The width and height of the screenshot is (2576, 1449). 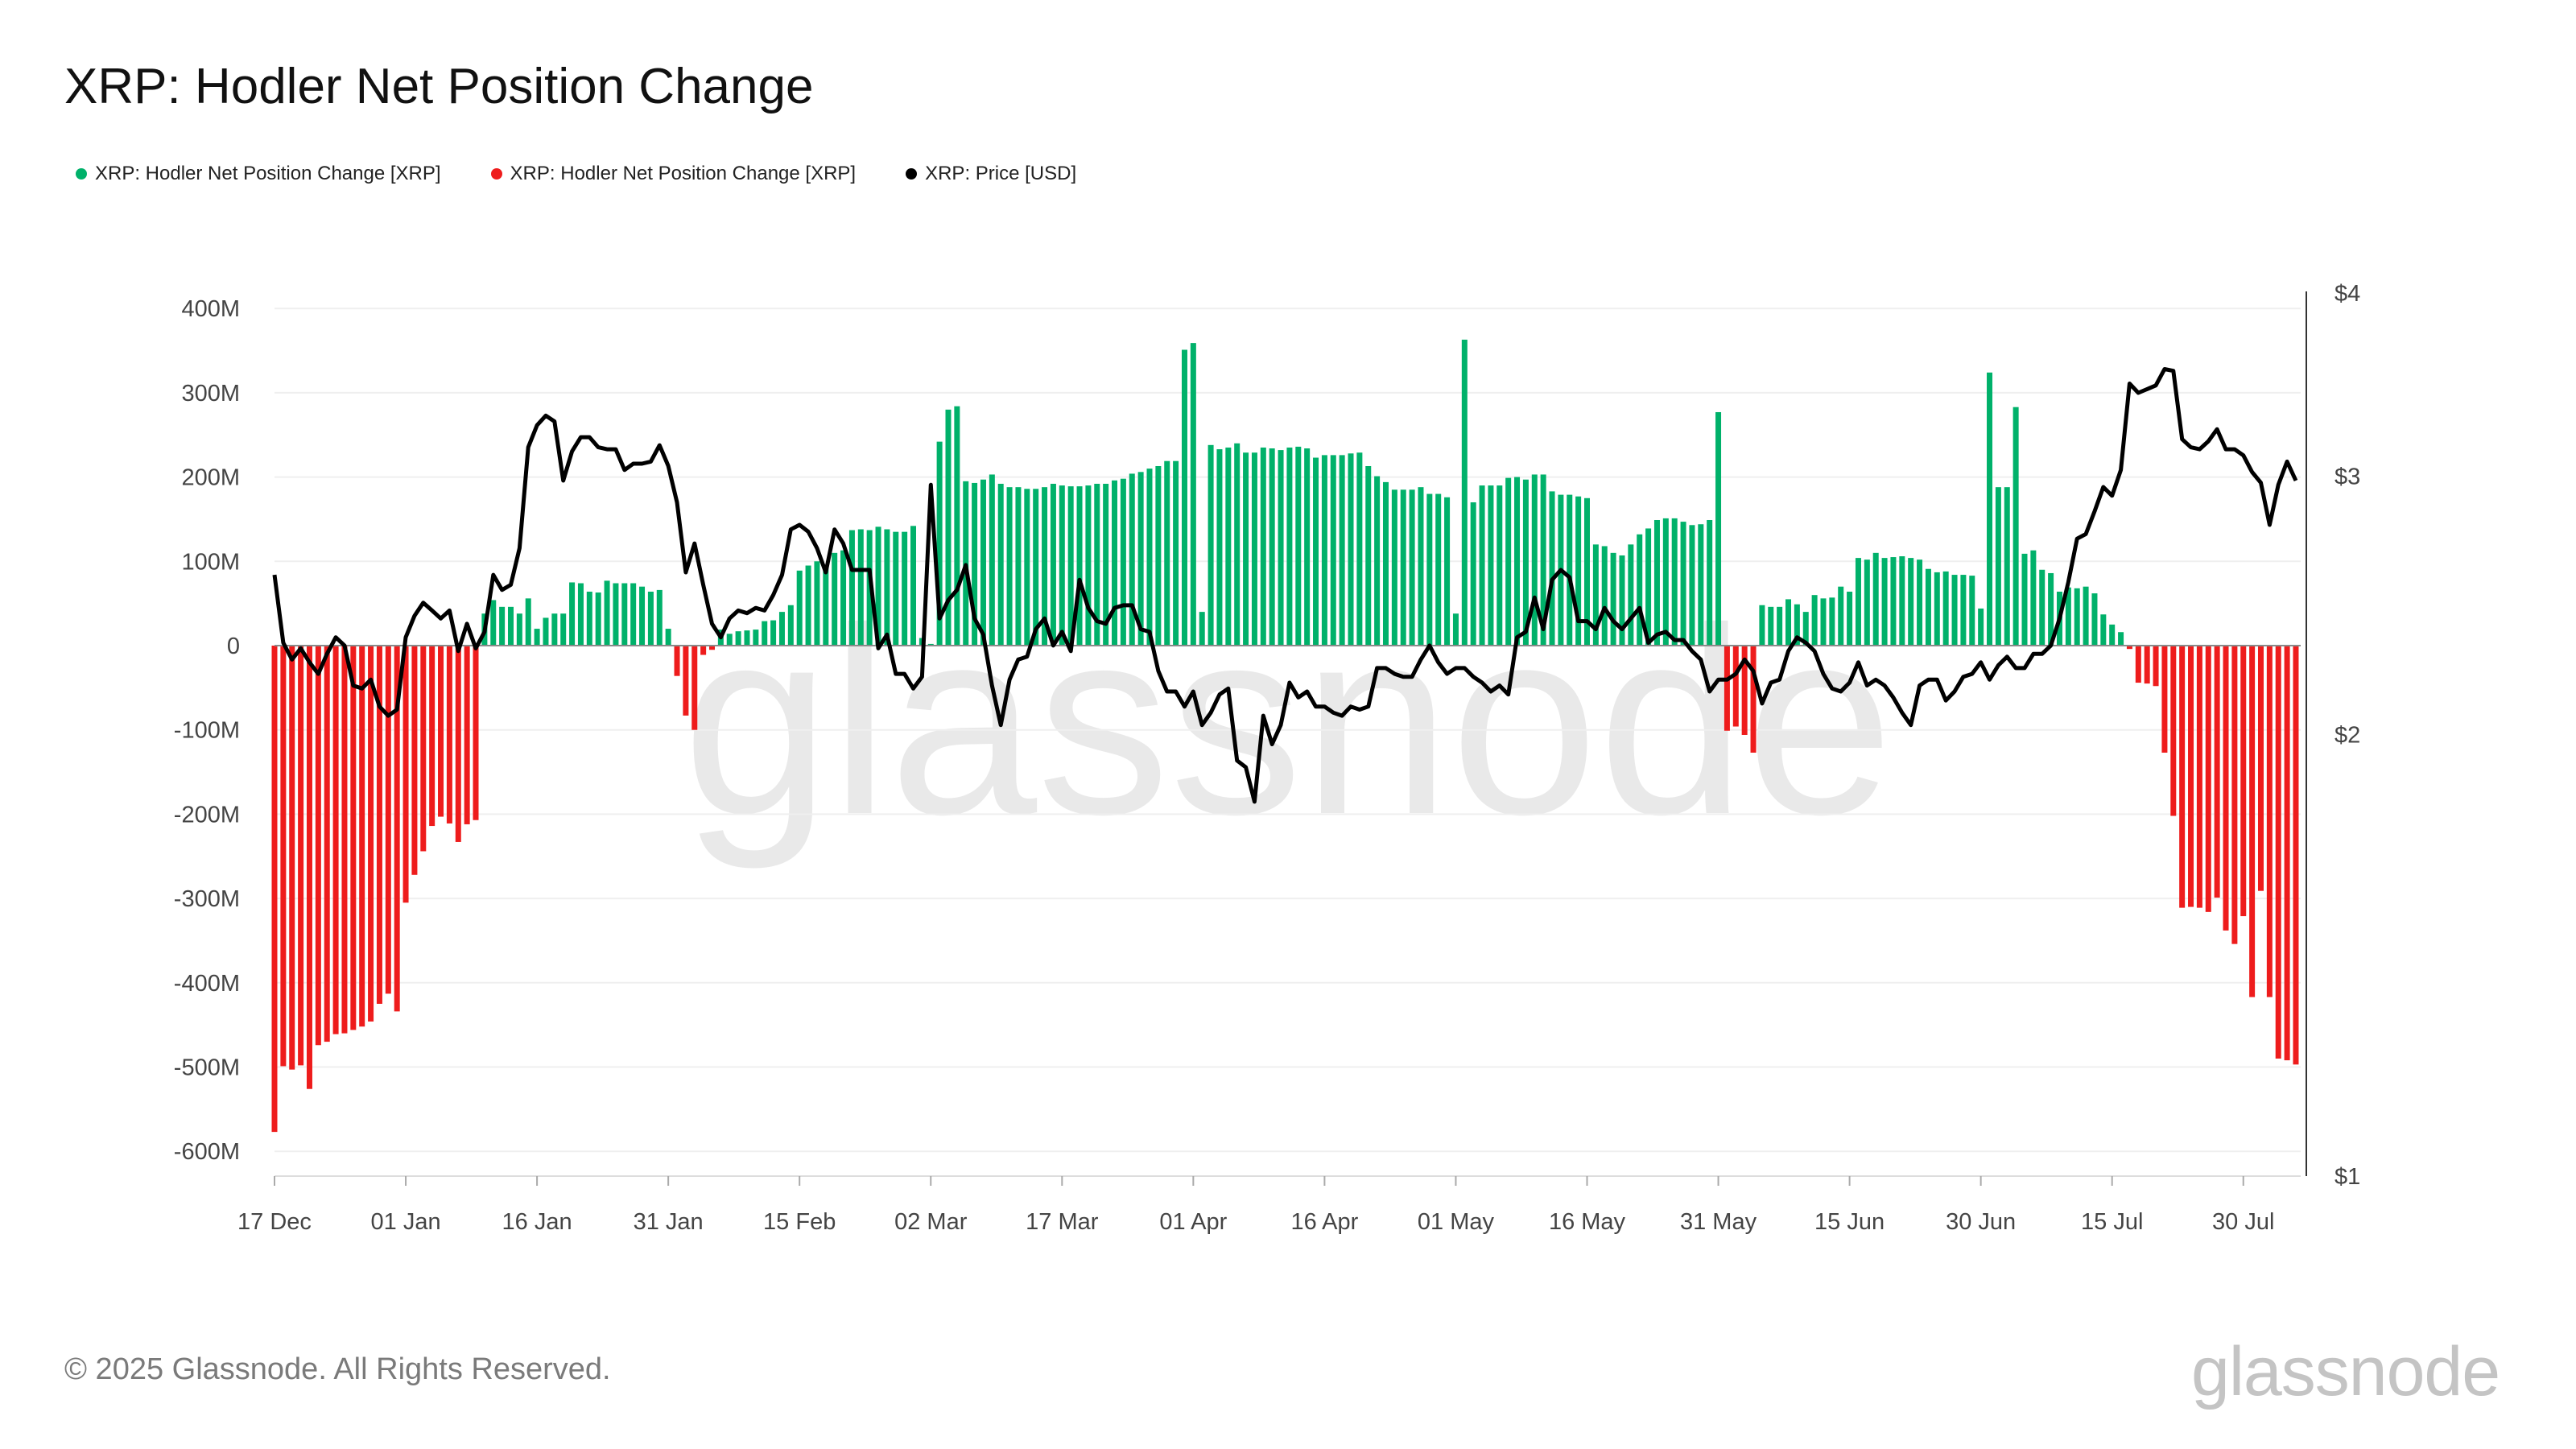 What do you see at coordinates (337, 1369) in the screenshot?
I see `copyright: © 2025 Glassnode. All Rights Reserved.` at bounding box center [337, 1369].